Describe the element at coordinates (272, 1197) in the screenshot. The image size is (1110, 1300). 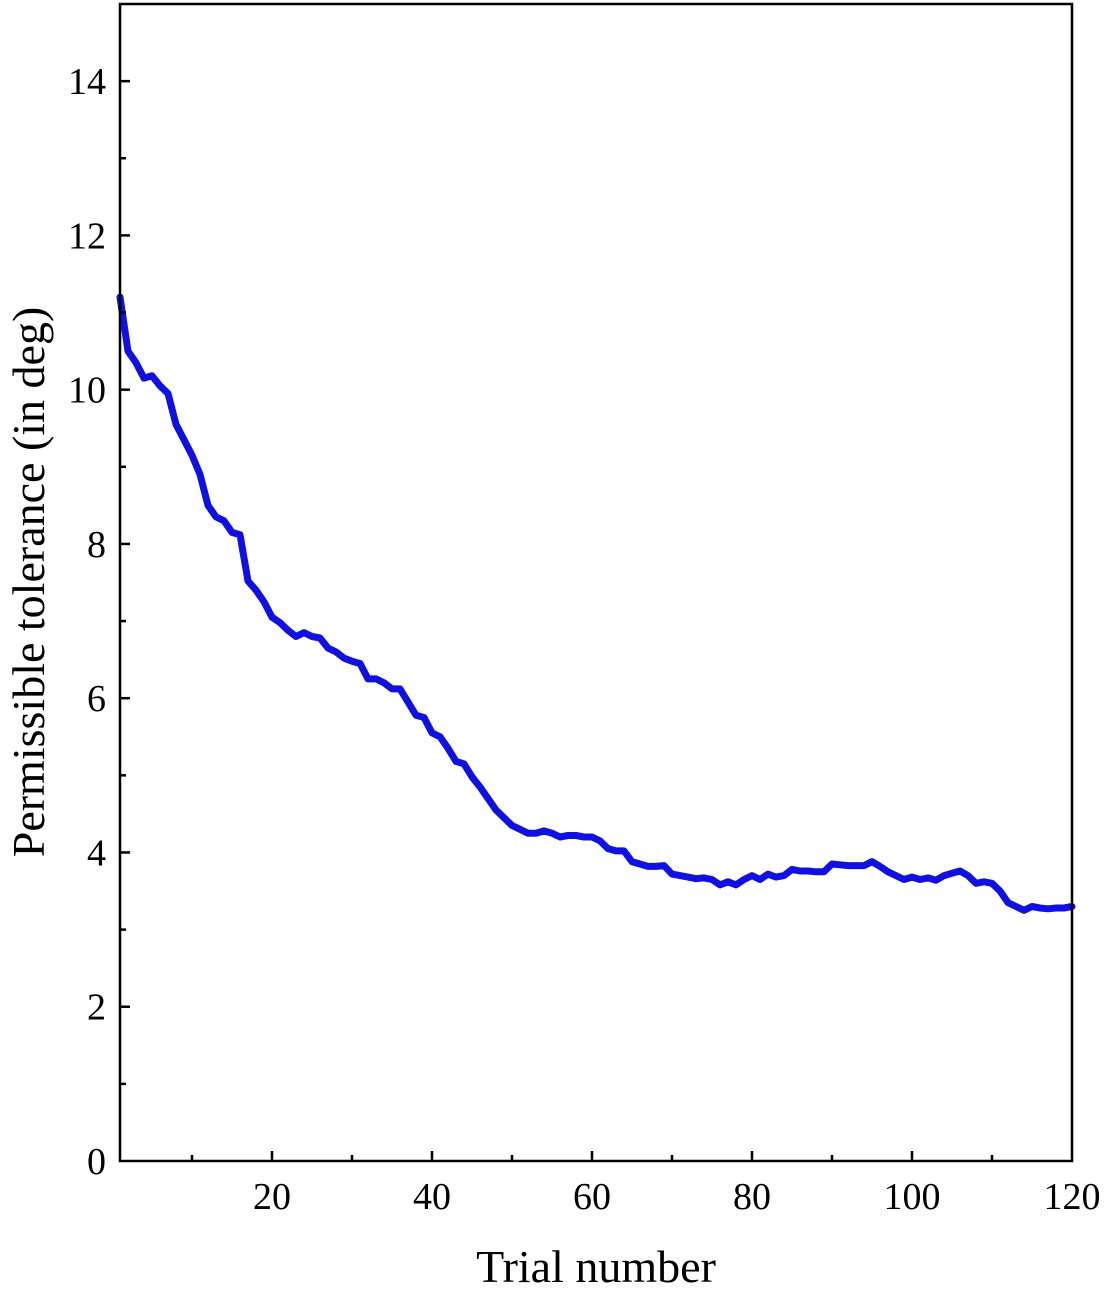
I see `x-tick-label: 20` at that location.